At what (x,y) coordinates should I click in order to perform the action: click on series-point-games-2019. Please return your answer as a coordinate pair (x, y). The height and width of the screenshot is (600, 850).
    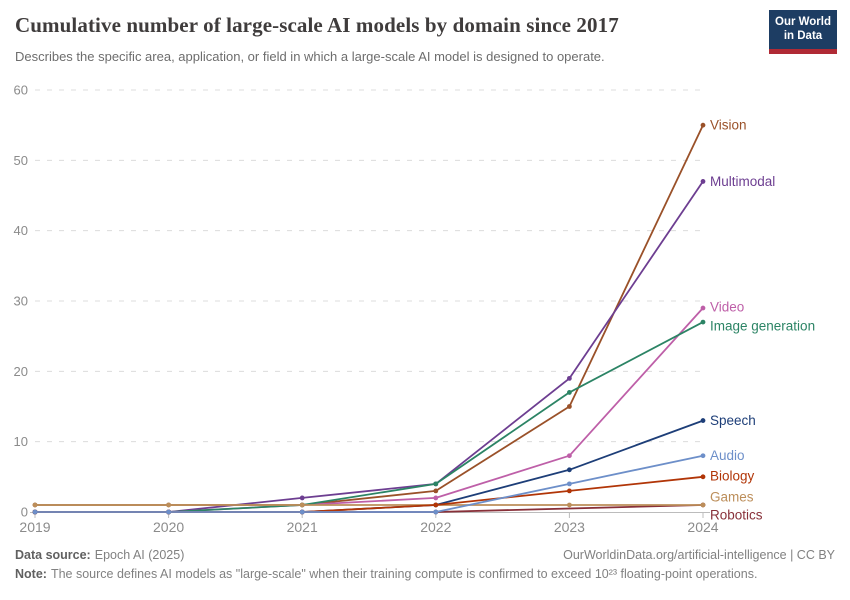
    Looking at the image, I should click on (35, 505).